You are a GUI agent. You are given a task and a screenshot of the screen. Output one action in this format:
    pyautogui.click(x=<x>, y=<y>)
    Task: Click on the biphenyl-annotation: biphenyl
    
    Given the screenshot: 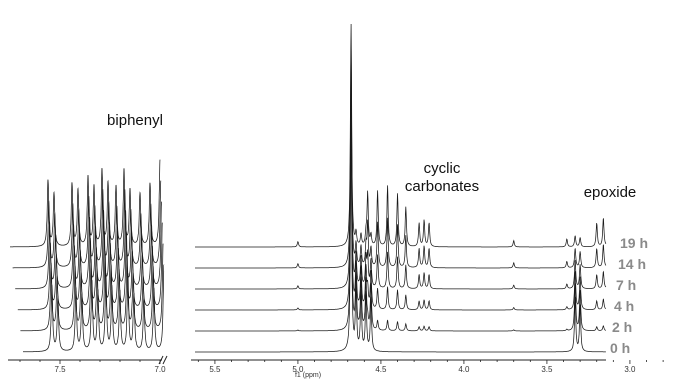 What is the action you would take?
    pyautogui.click(x=135, y=120)
    